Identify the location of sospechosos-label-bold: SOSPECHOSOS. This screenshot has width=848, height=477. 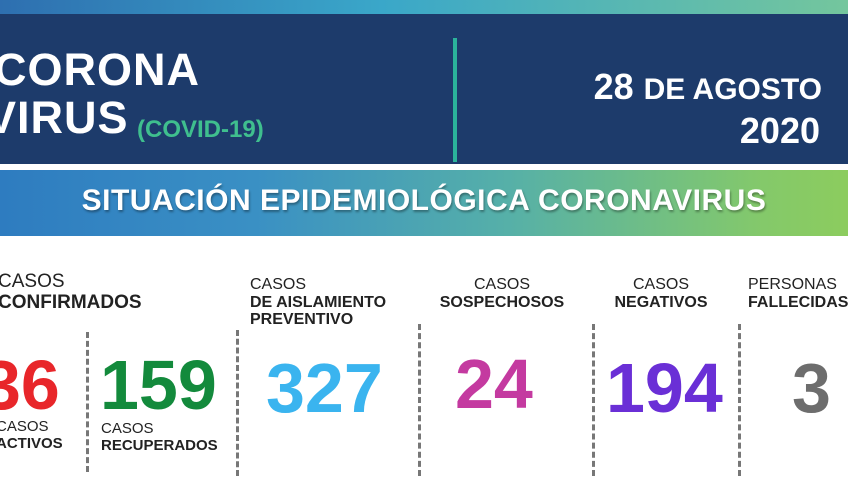
(502, 302).